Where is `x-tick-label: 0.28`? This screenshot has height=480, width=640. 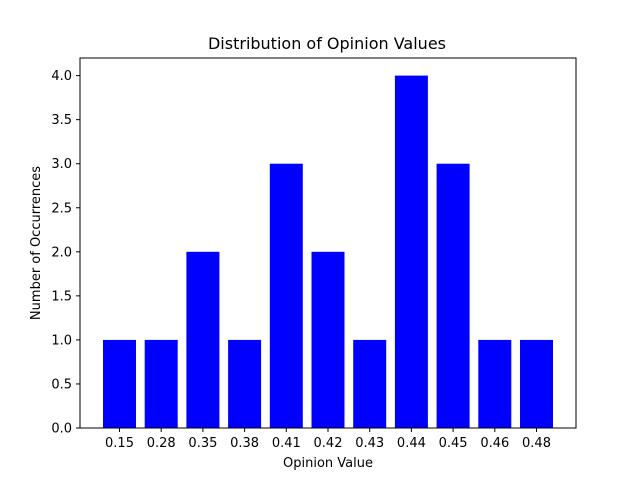
x-tick-label: 0.28 is located at coordinates (161, 443).